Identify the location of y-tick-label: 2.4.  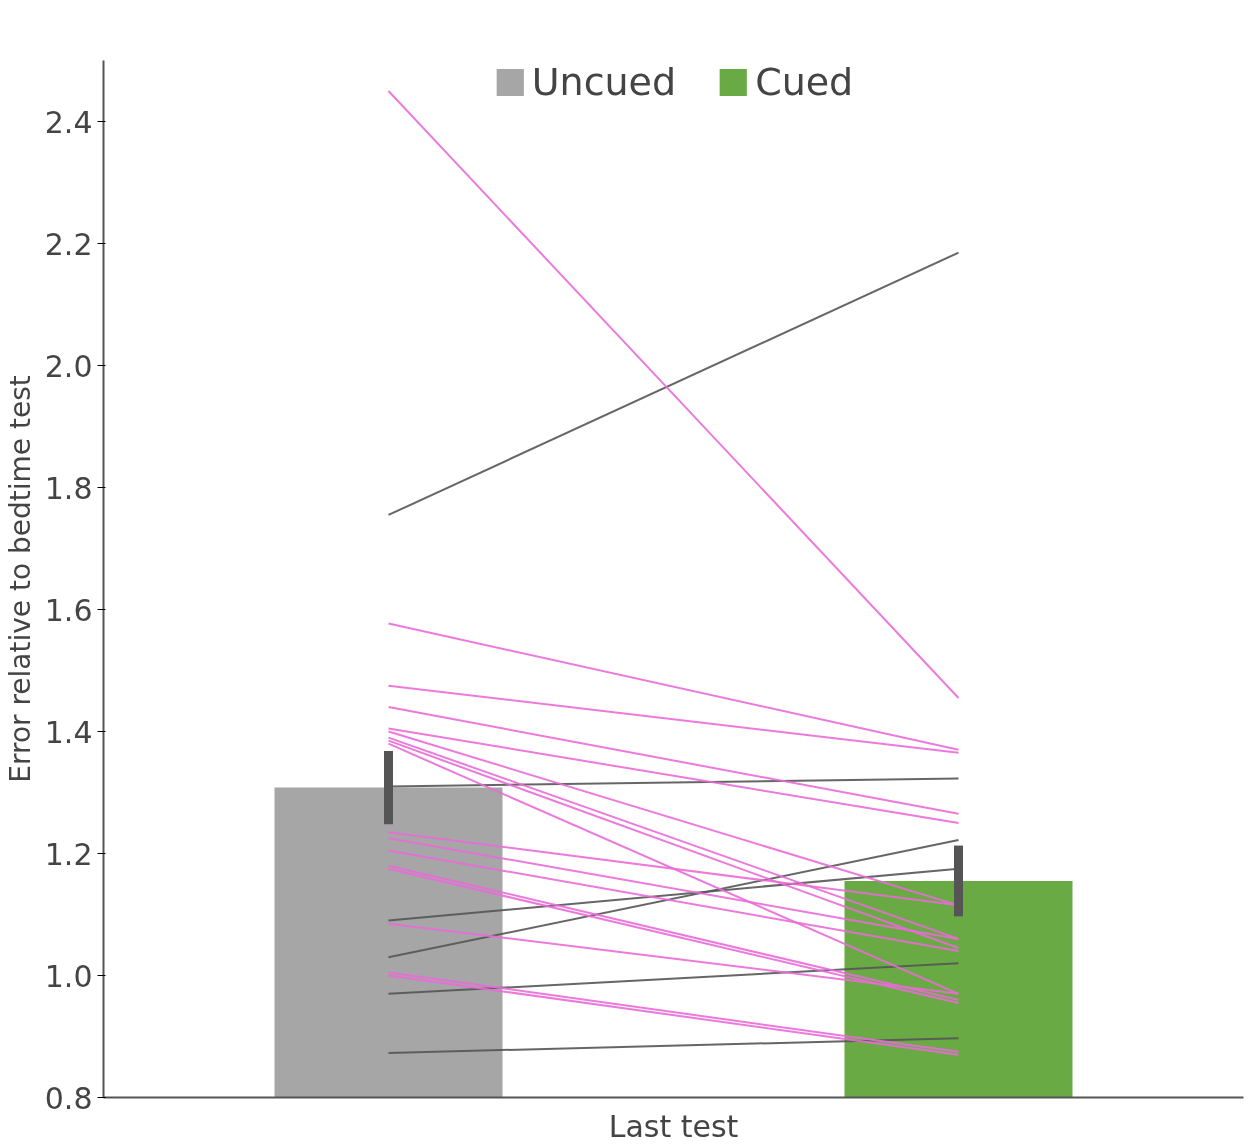
(68, 122).